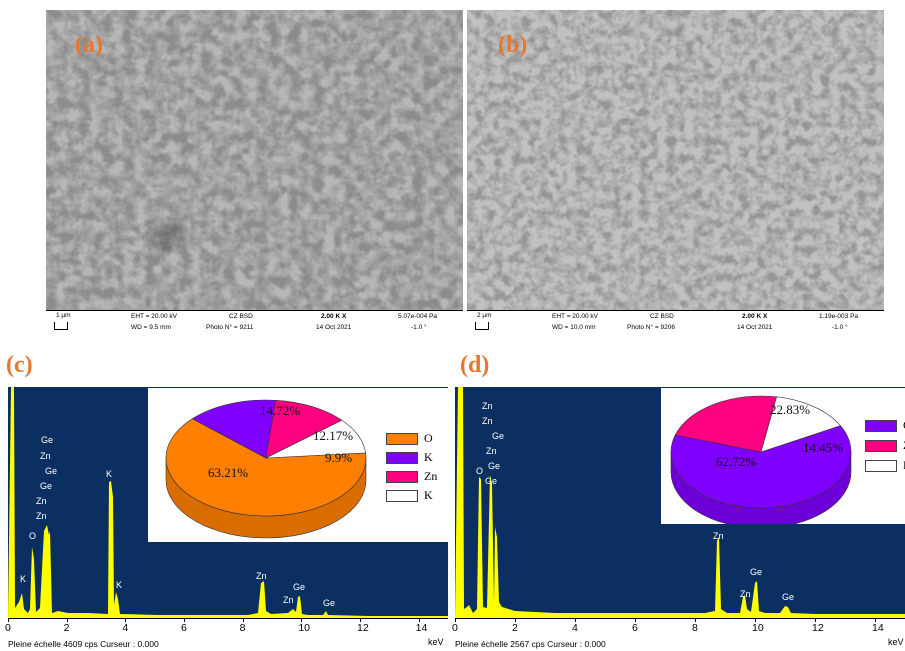 Image resolution: width=905 pixels, height=651 pixels. Describe the element at coordinates (431, 476) in the screenshot. I see `legend-label-c-2: Zn` at that location.